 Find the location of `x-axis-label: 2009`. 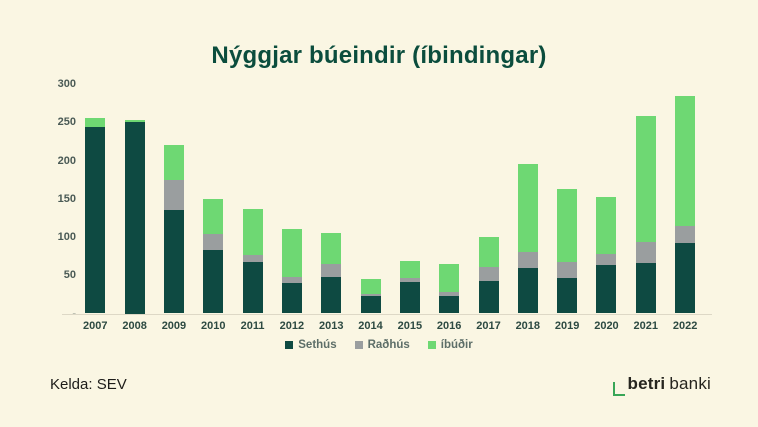

x-axis-label: 2009 is located at coordinates (174, 325).